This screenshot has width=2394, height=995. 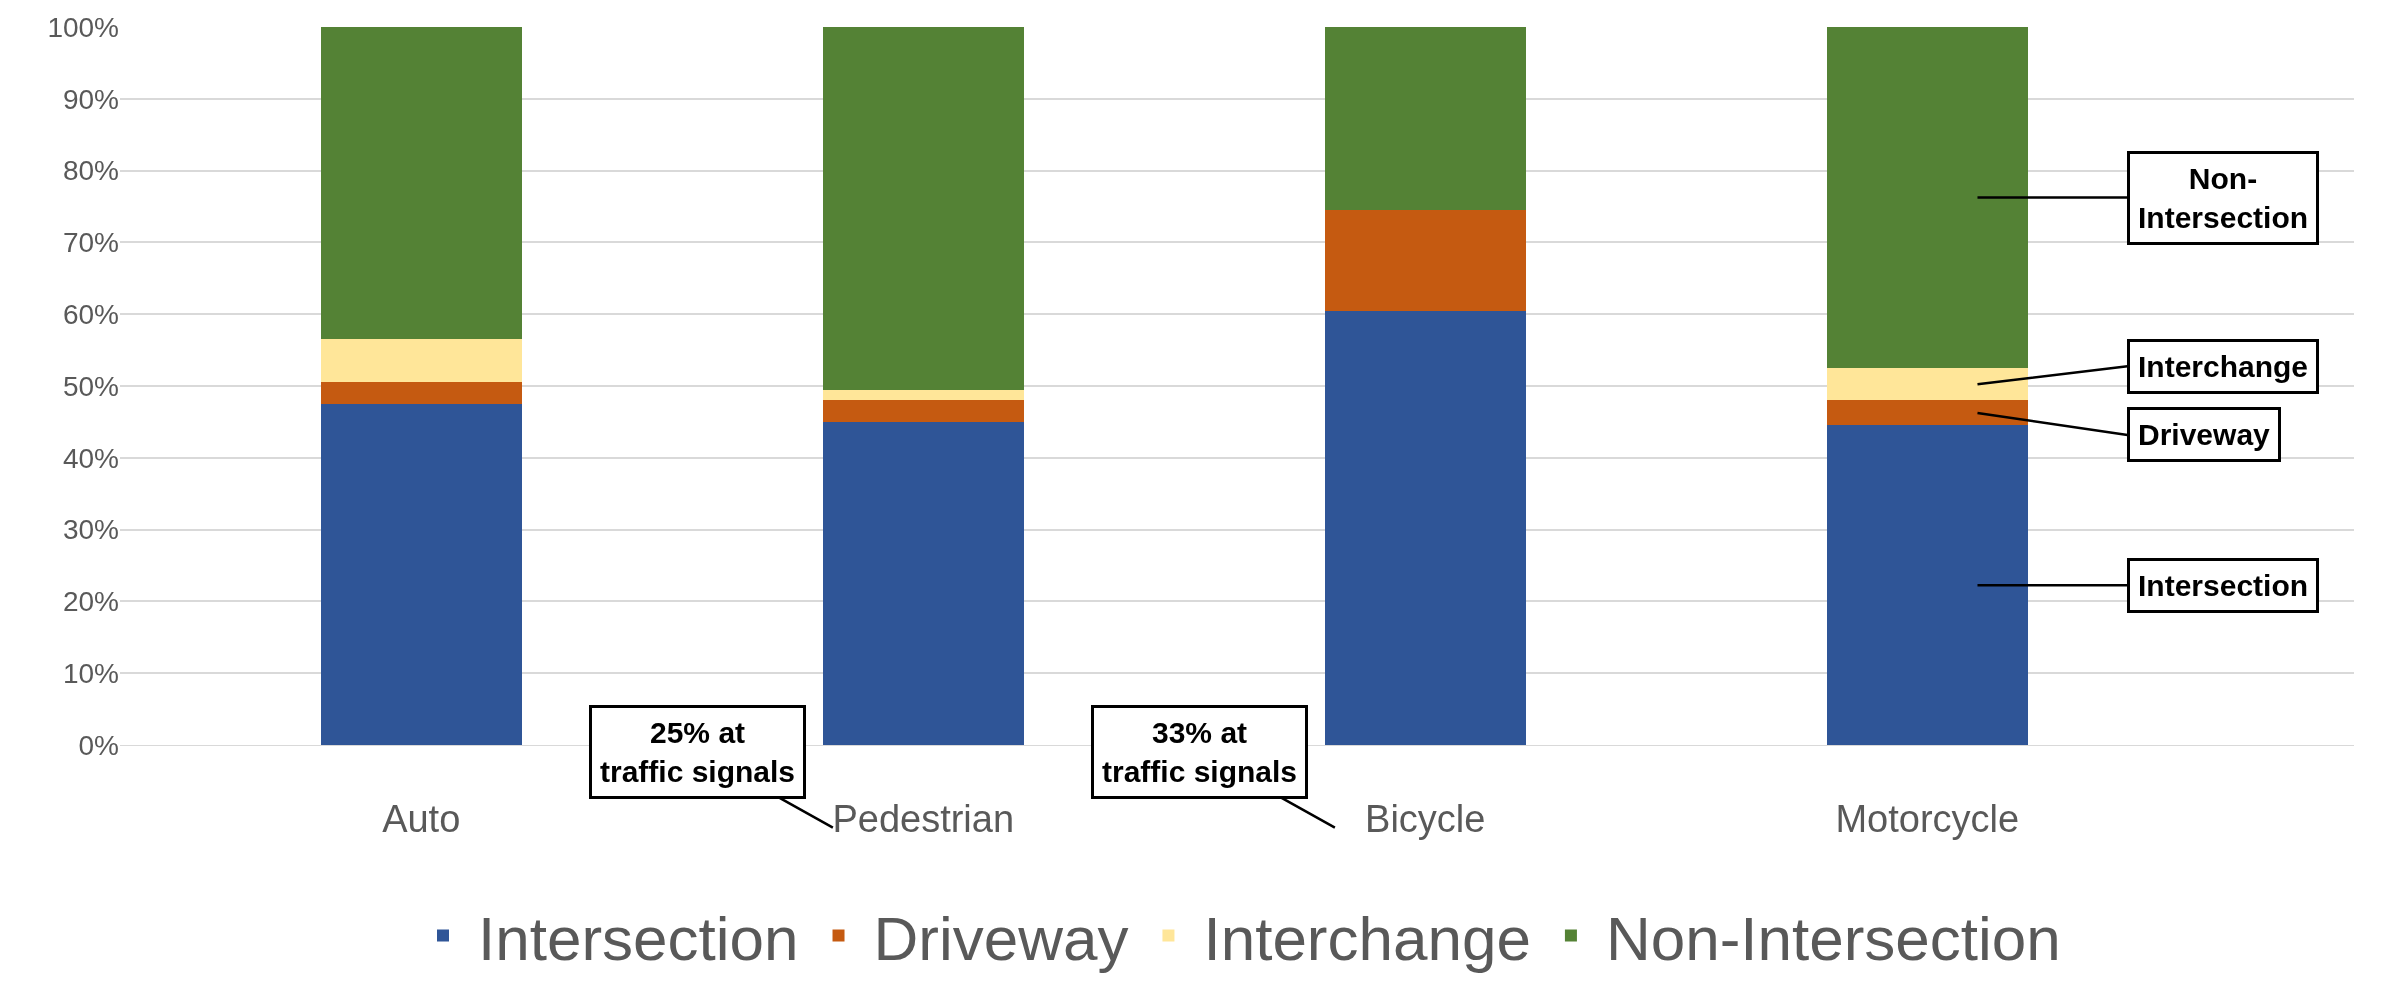 I want to click on annotation: Interchange, so click(x=2223, y=366).